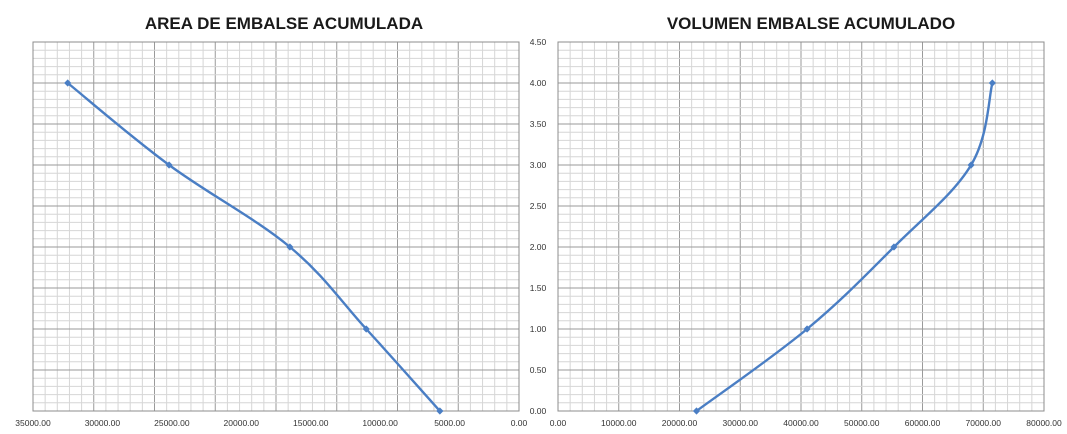  I want to click on volume-x-tick-label: 0.00, so click(558, 423).